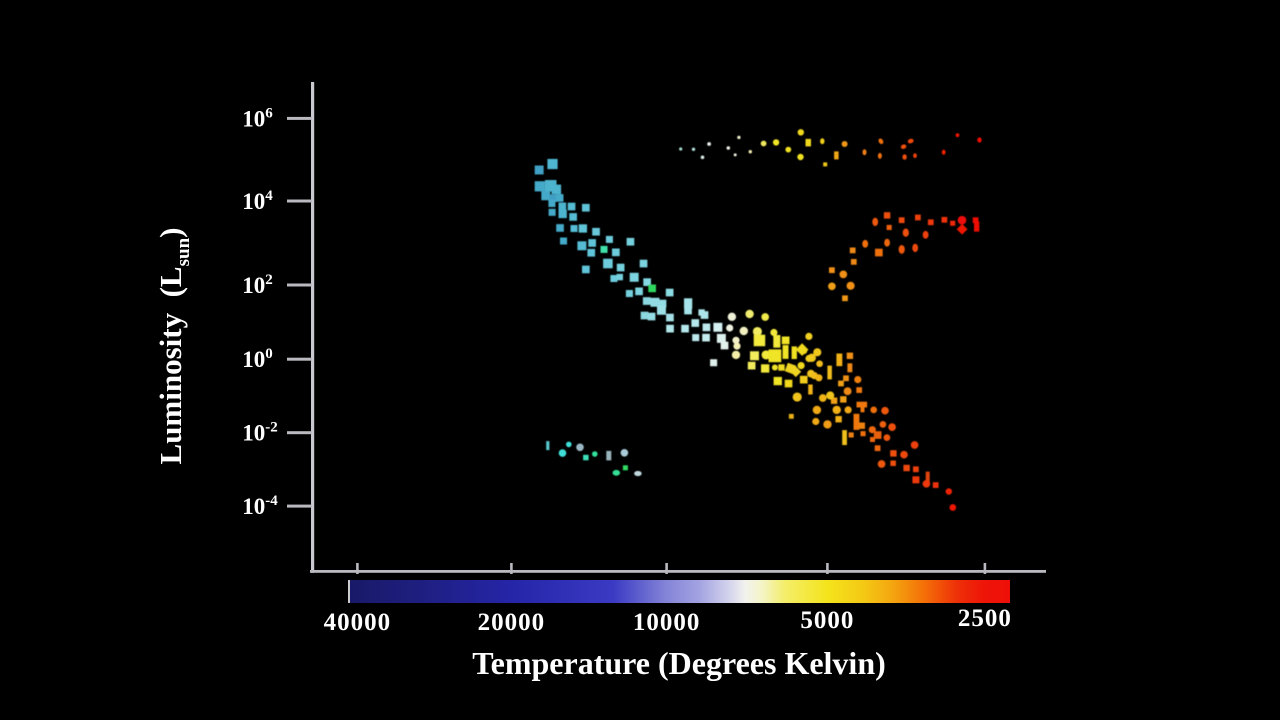  I want to click on svg-text: 10-2, so click(259, 433).